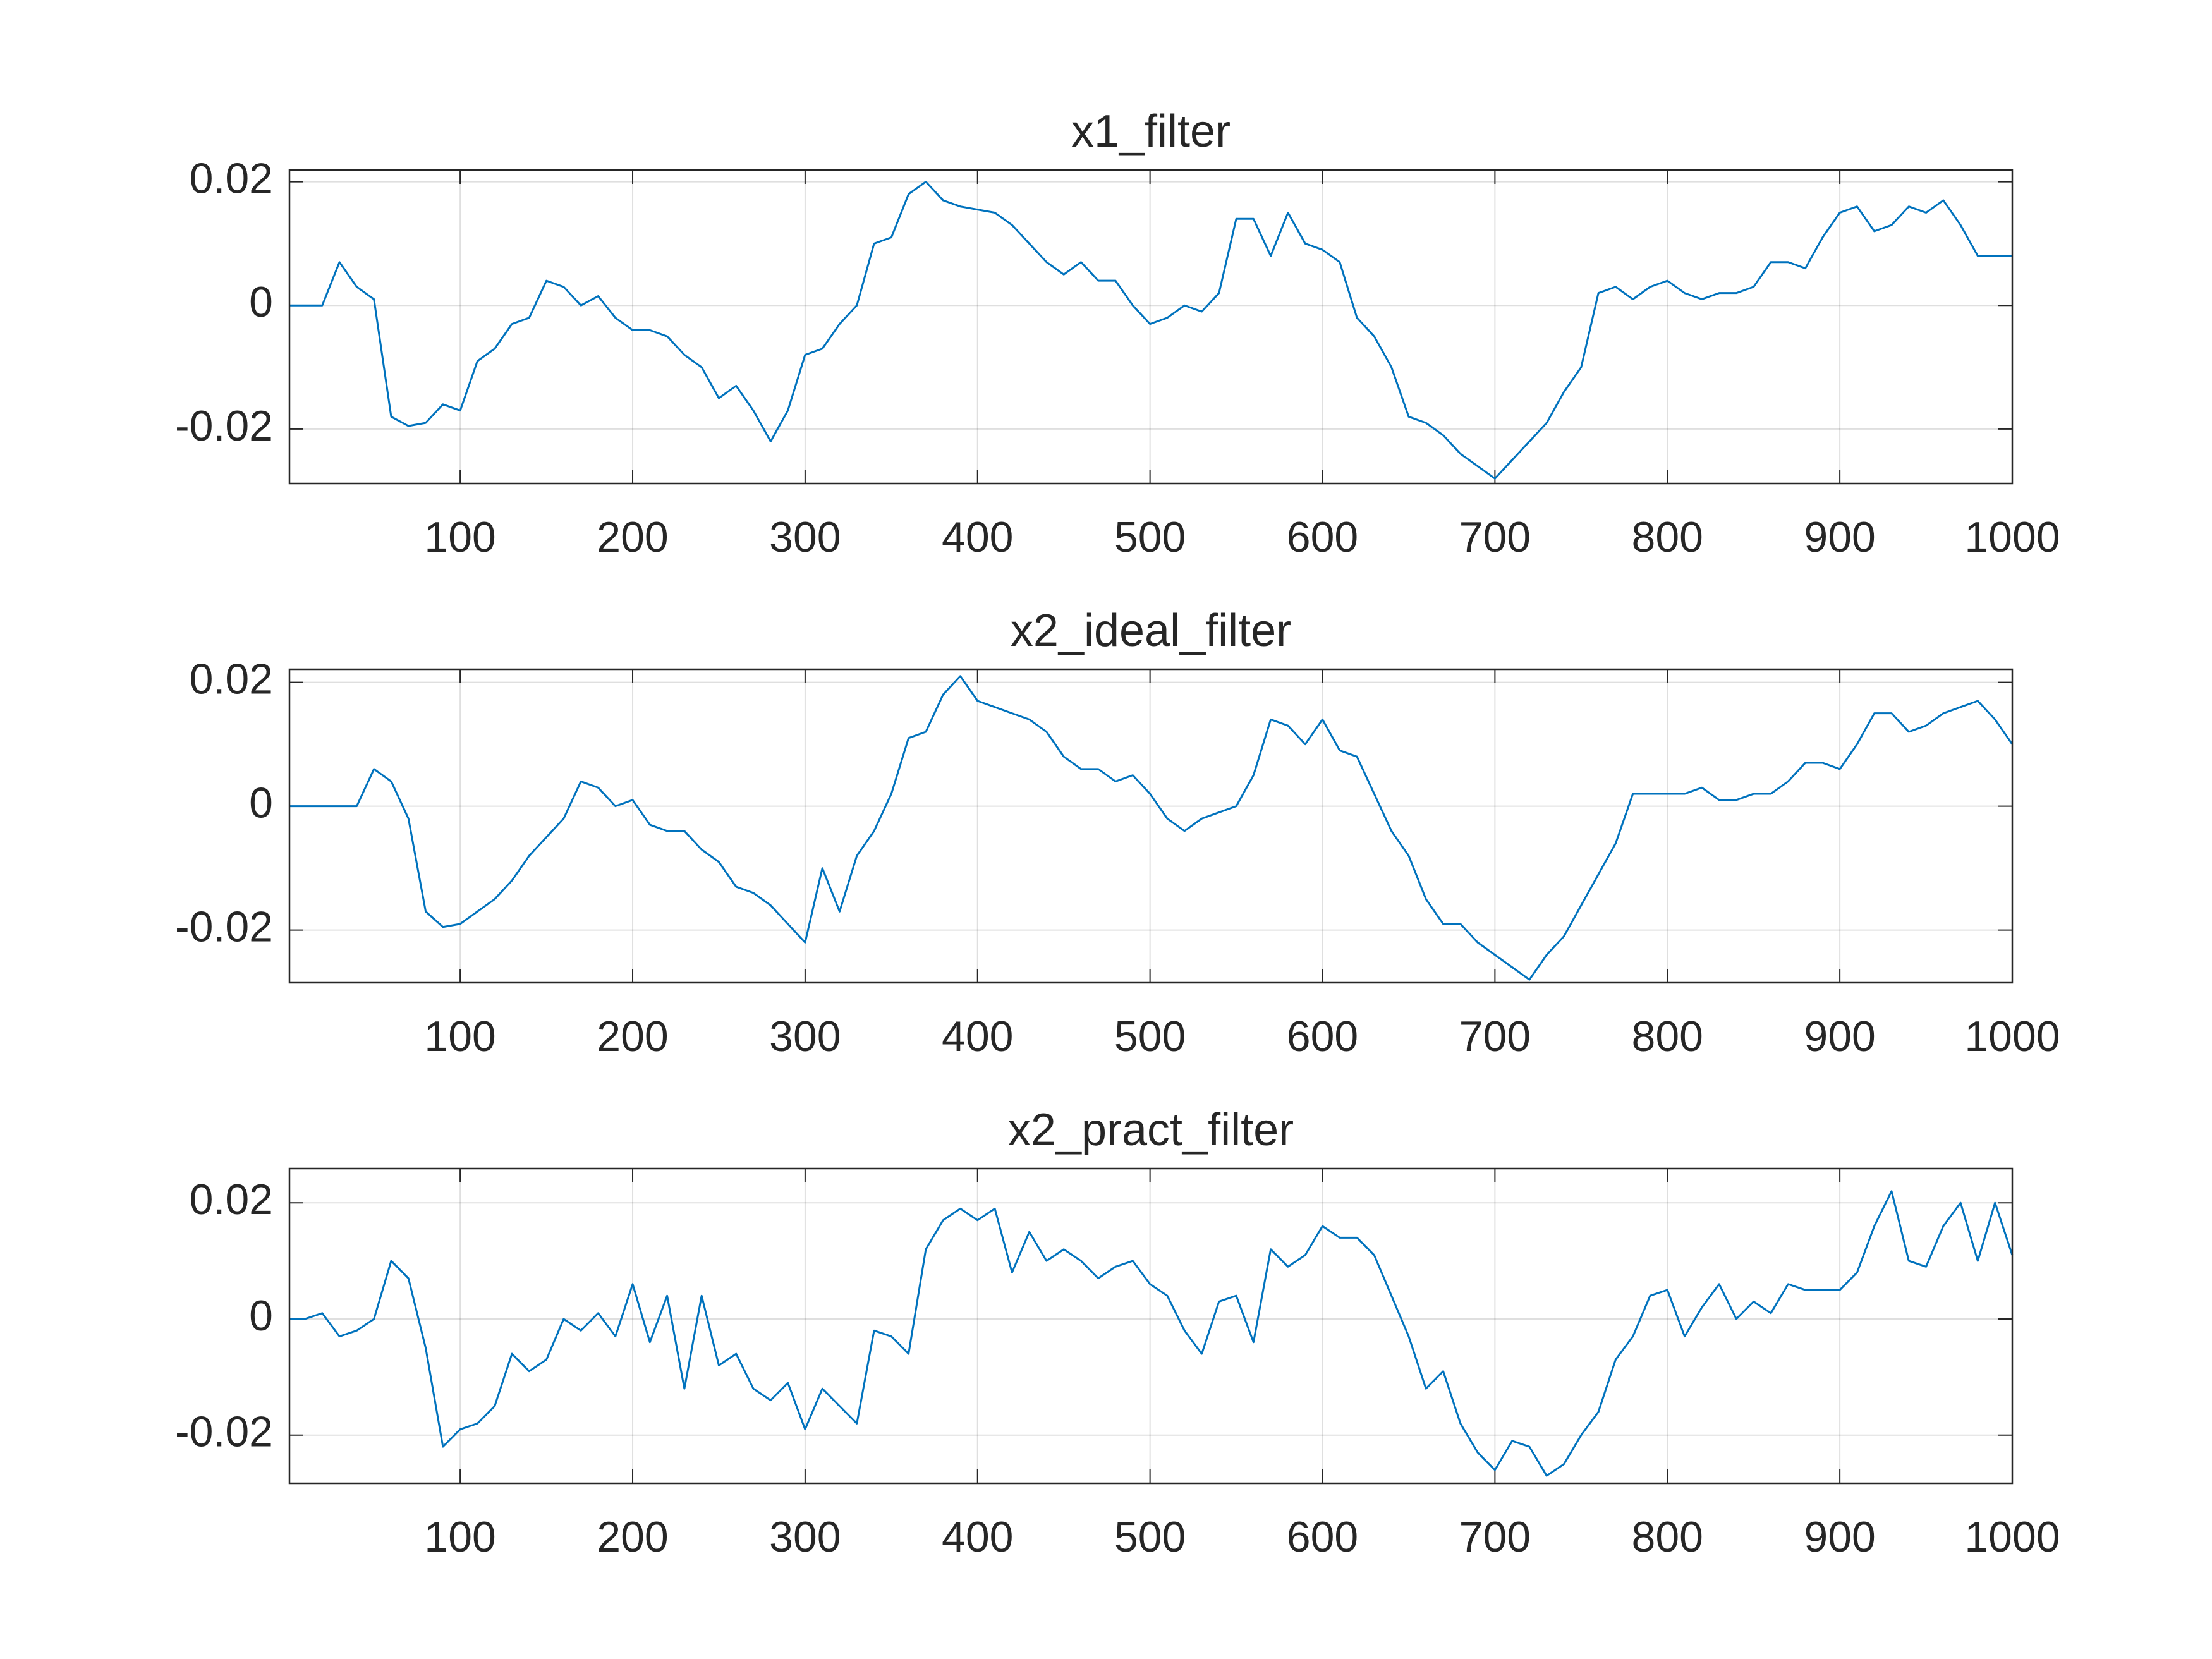 The width and height of the screenshot is (2212, 1659). What do you see at coordinates (1151, 131) in the screenshot?
I see `chart-title: x1_filter` at bounding box center [1151, 131].